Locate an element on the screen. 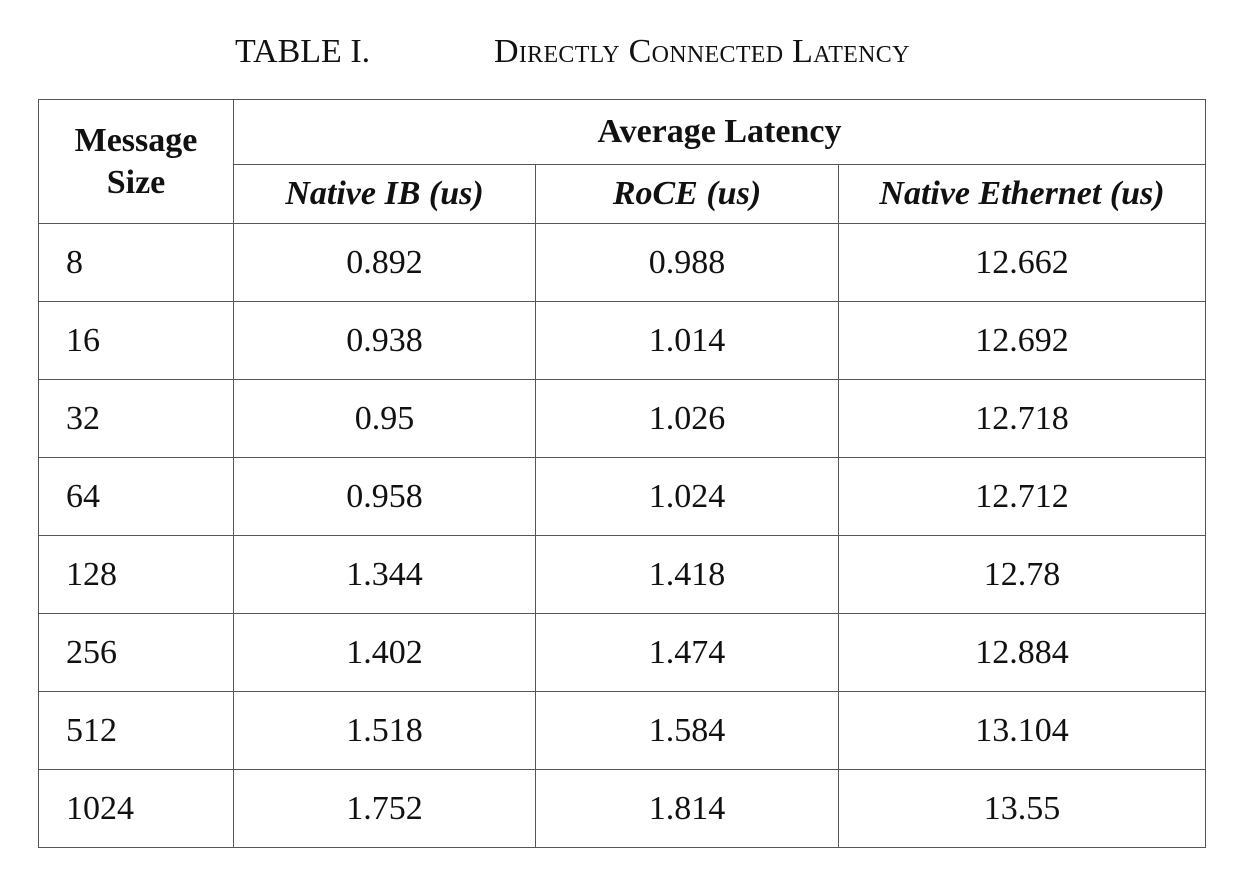  cell-native-ethernet: 12.884 is located at coordinates (1022, 652).